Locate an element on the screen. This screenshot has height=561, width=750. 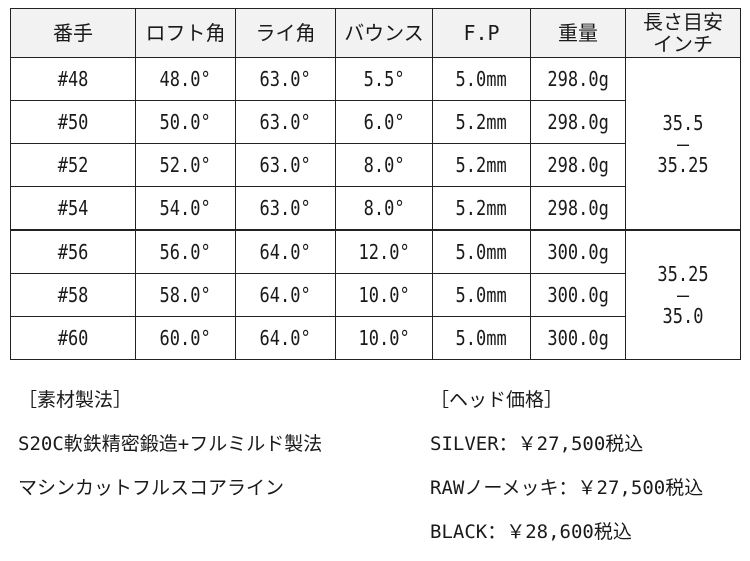
cell-value: 58.0° is located at coordinates (185, 295).